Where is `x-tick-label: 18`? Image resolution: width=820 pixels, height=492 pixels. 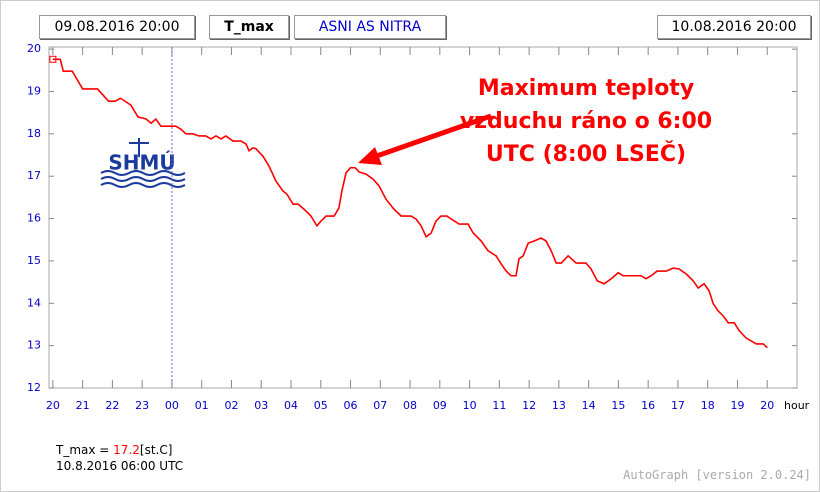
x-tick-label: 18 is located at coordinates (708, 405).